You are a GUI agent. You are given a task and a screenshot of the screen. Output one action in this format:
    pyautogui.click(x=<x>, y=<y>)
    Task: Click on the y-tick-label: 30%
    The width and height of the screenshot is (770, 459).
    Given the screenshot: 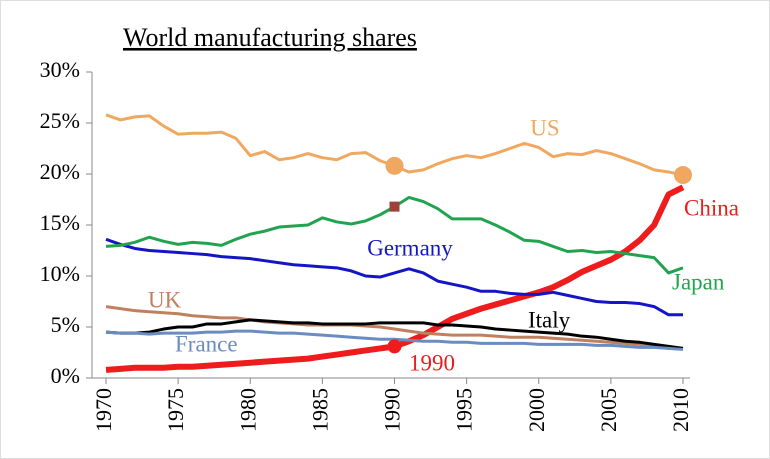 What is the action you would take?
    pyautogui.click(x=60, y=69)
    